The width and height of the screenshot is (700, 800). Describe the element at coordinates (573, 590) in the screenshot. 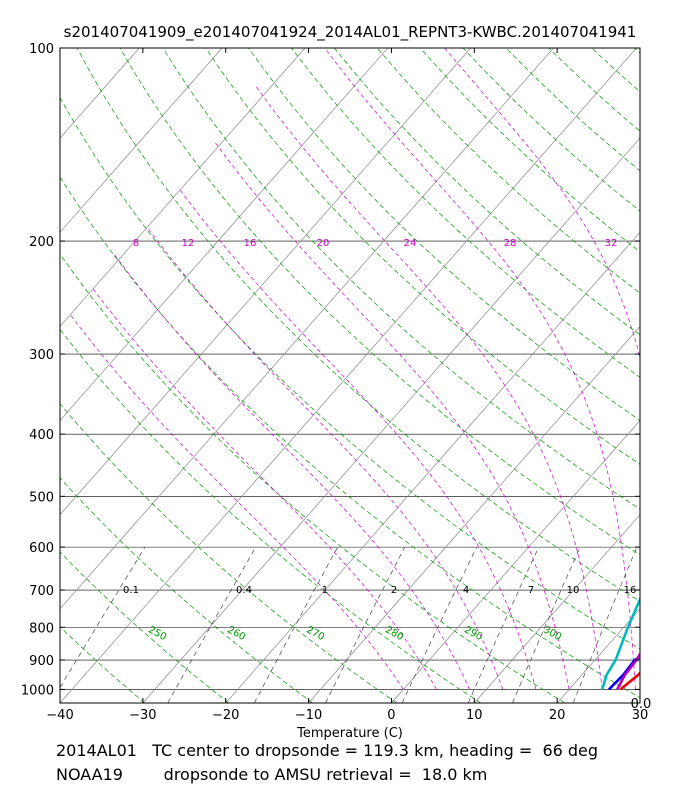

I see `mixing-ratio-label: 10` at that location.